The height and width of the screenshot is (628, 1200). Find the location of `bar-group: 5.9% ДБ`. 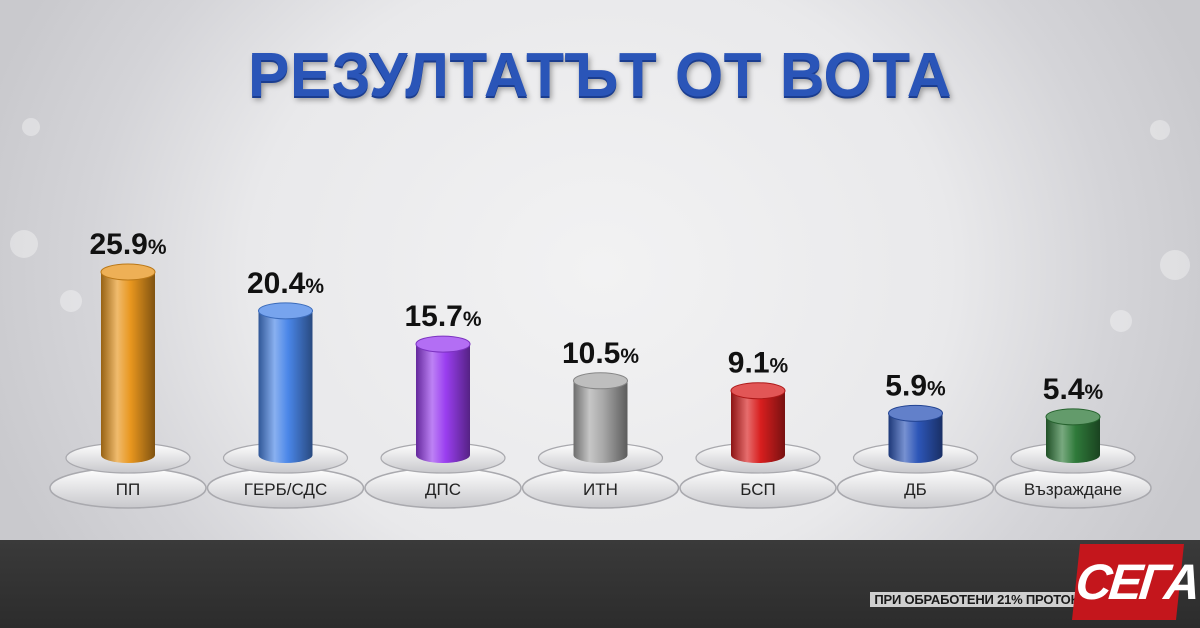

bar-group: 5.9% ДБ is located at coordinates (915, 439).